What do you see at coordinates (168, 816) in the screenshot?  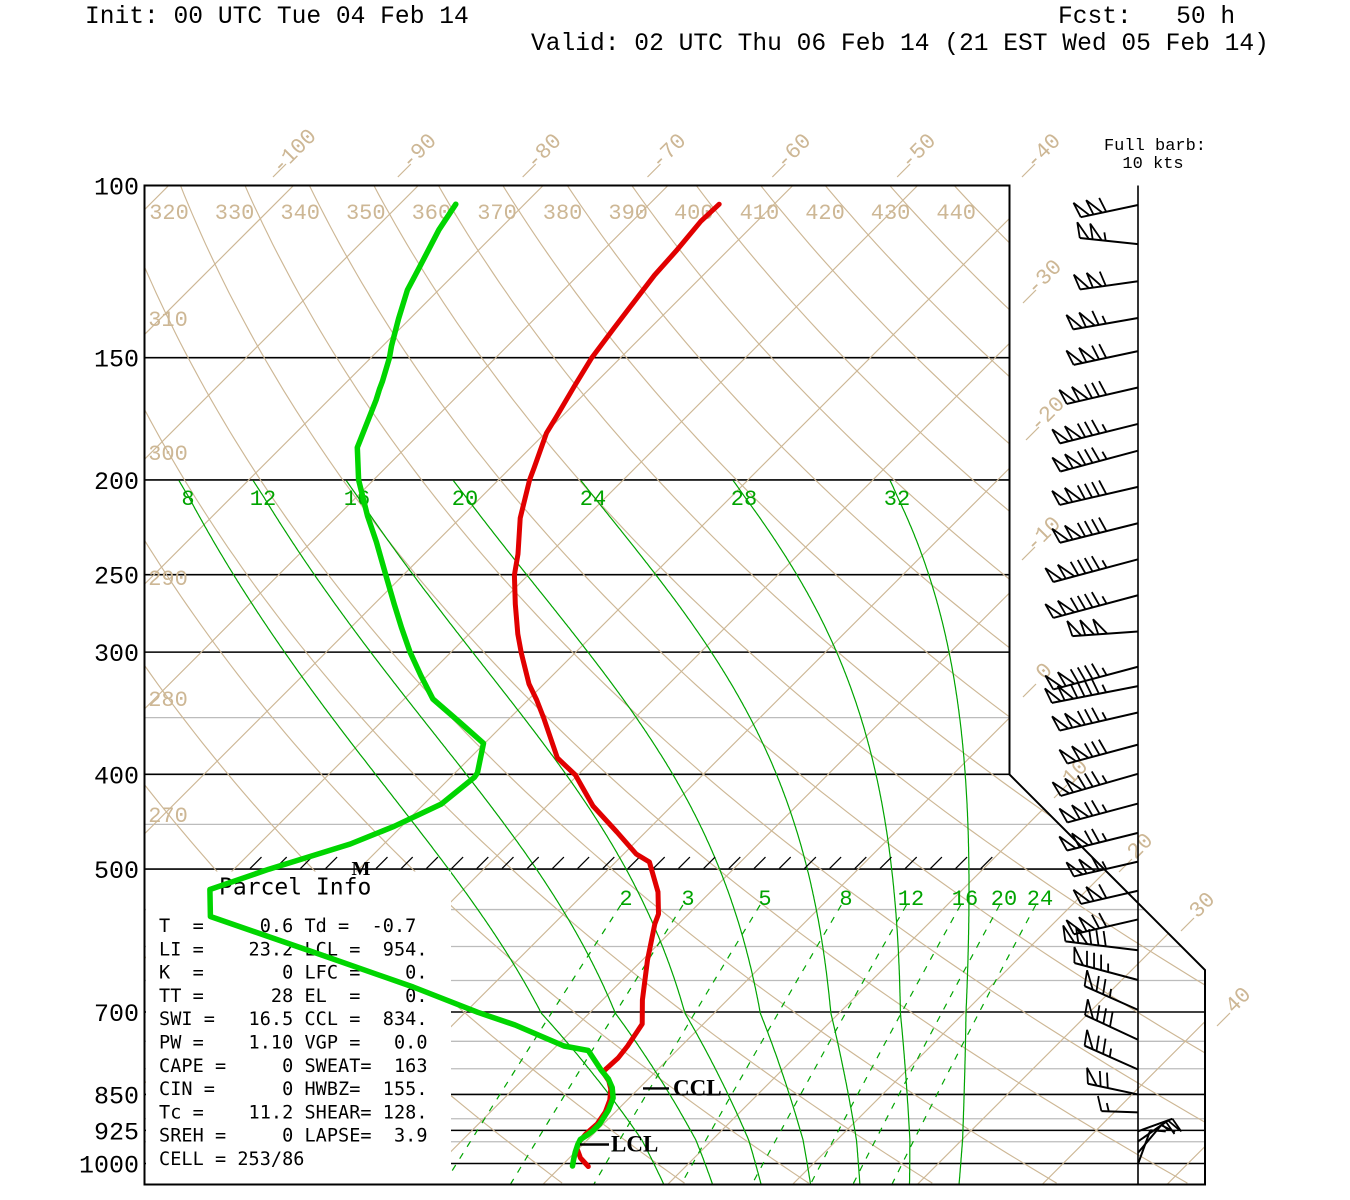 I see `dry-adiabat-label-left-270: 270` at bounding box center [168, 816].